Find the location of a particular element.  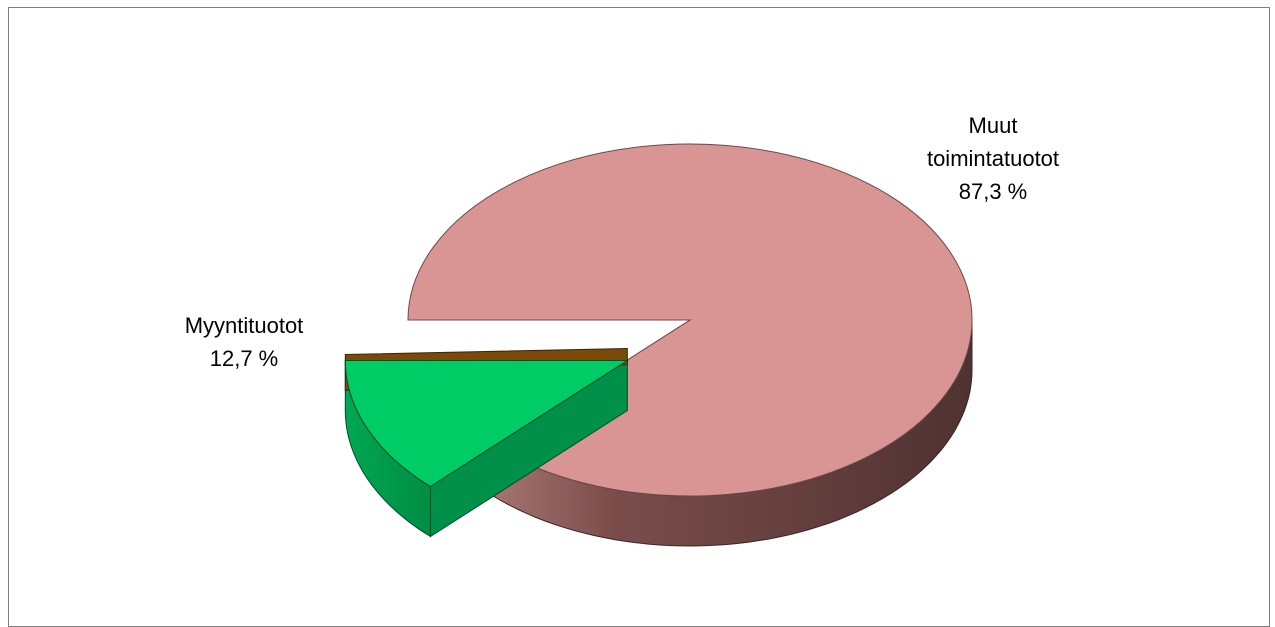

slice-label-myyntituotot: Myyntituotot is located at coordinates (244, 325).